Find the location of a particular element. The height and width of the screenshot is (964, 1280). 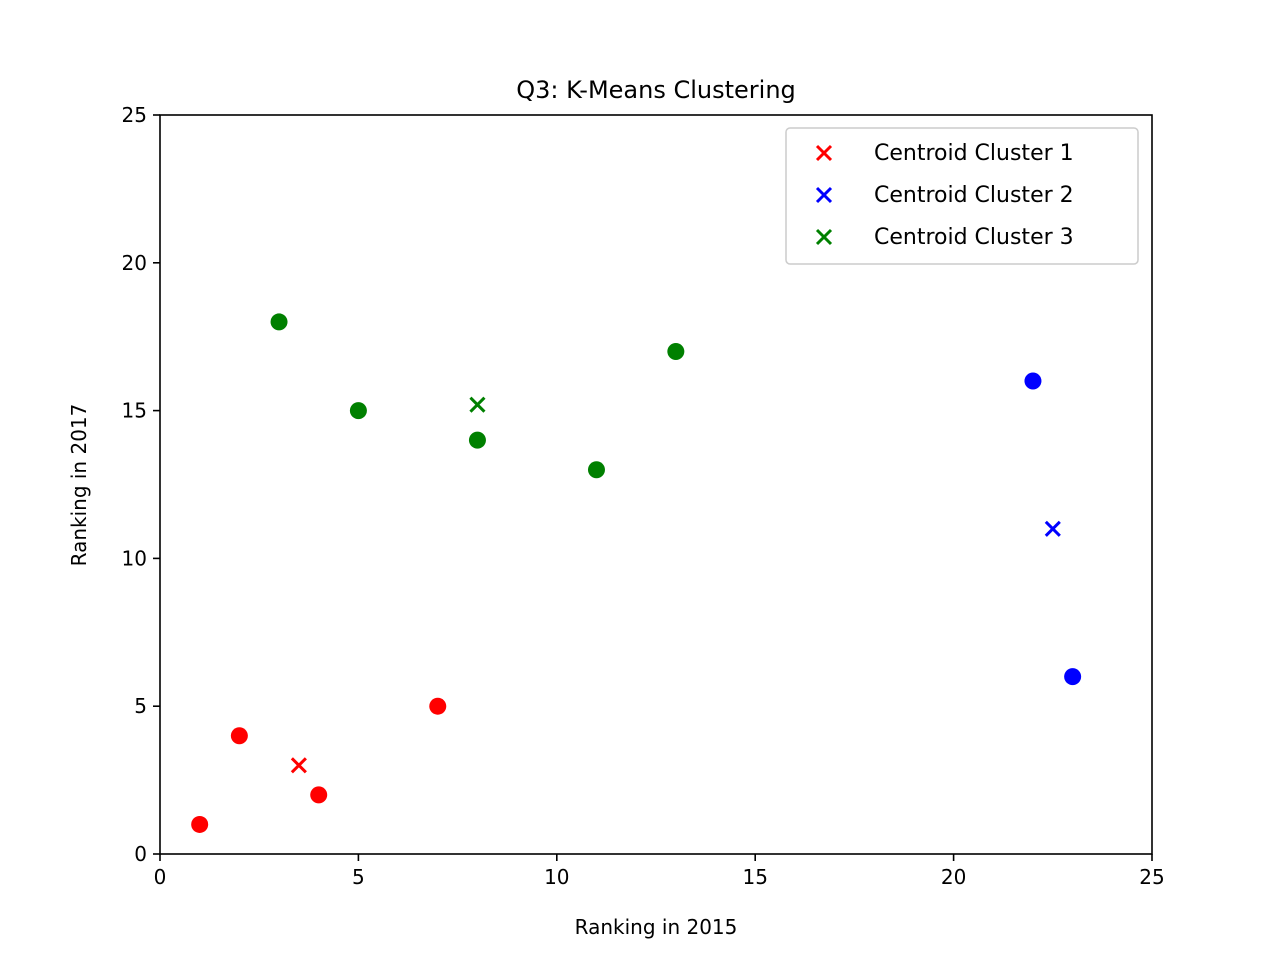

x-tick-label: 15 is located at coordinates (754, 877).